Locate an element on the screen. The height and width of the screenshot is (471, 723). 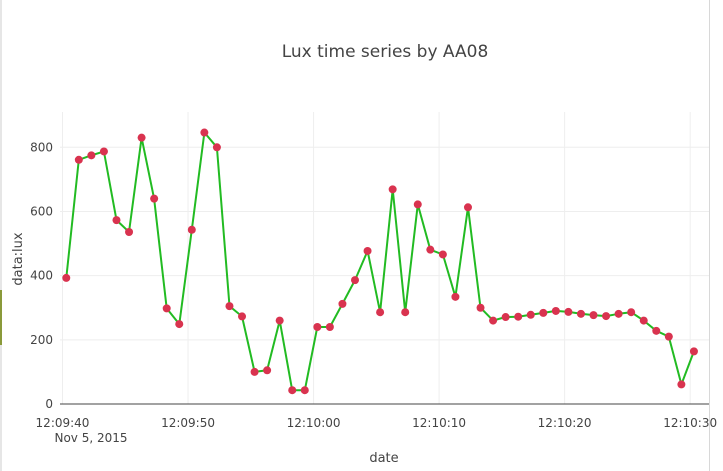
chart-title: Lux time series by AA08 is located at coordinates (385, 52).